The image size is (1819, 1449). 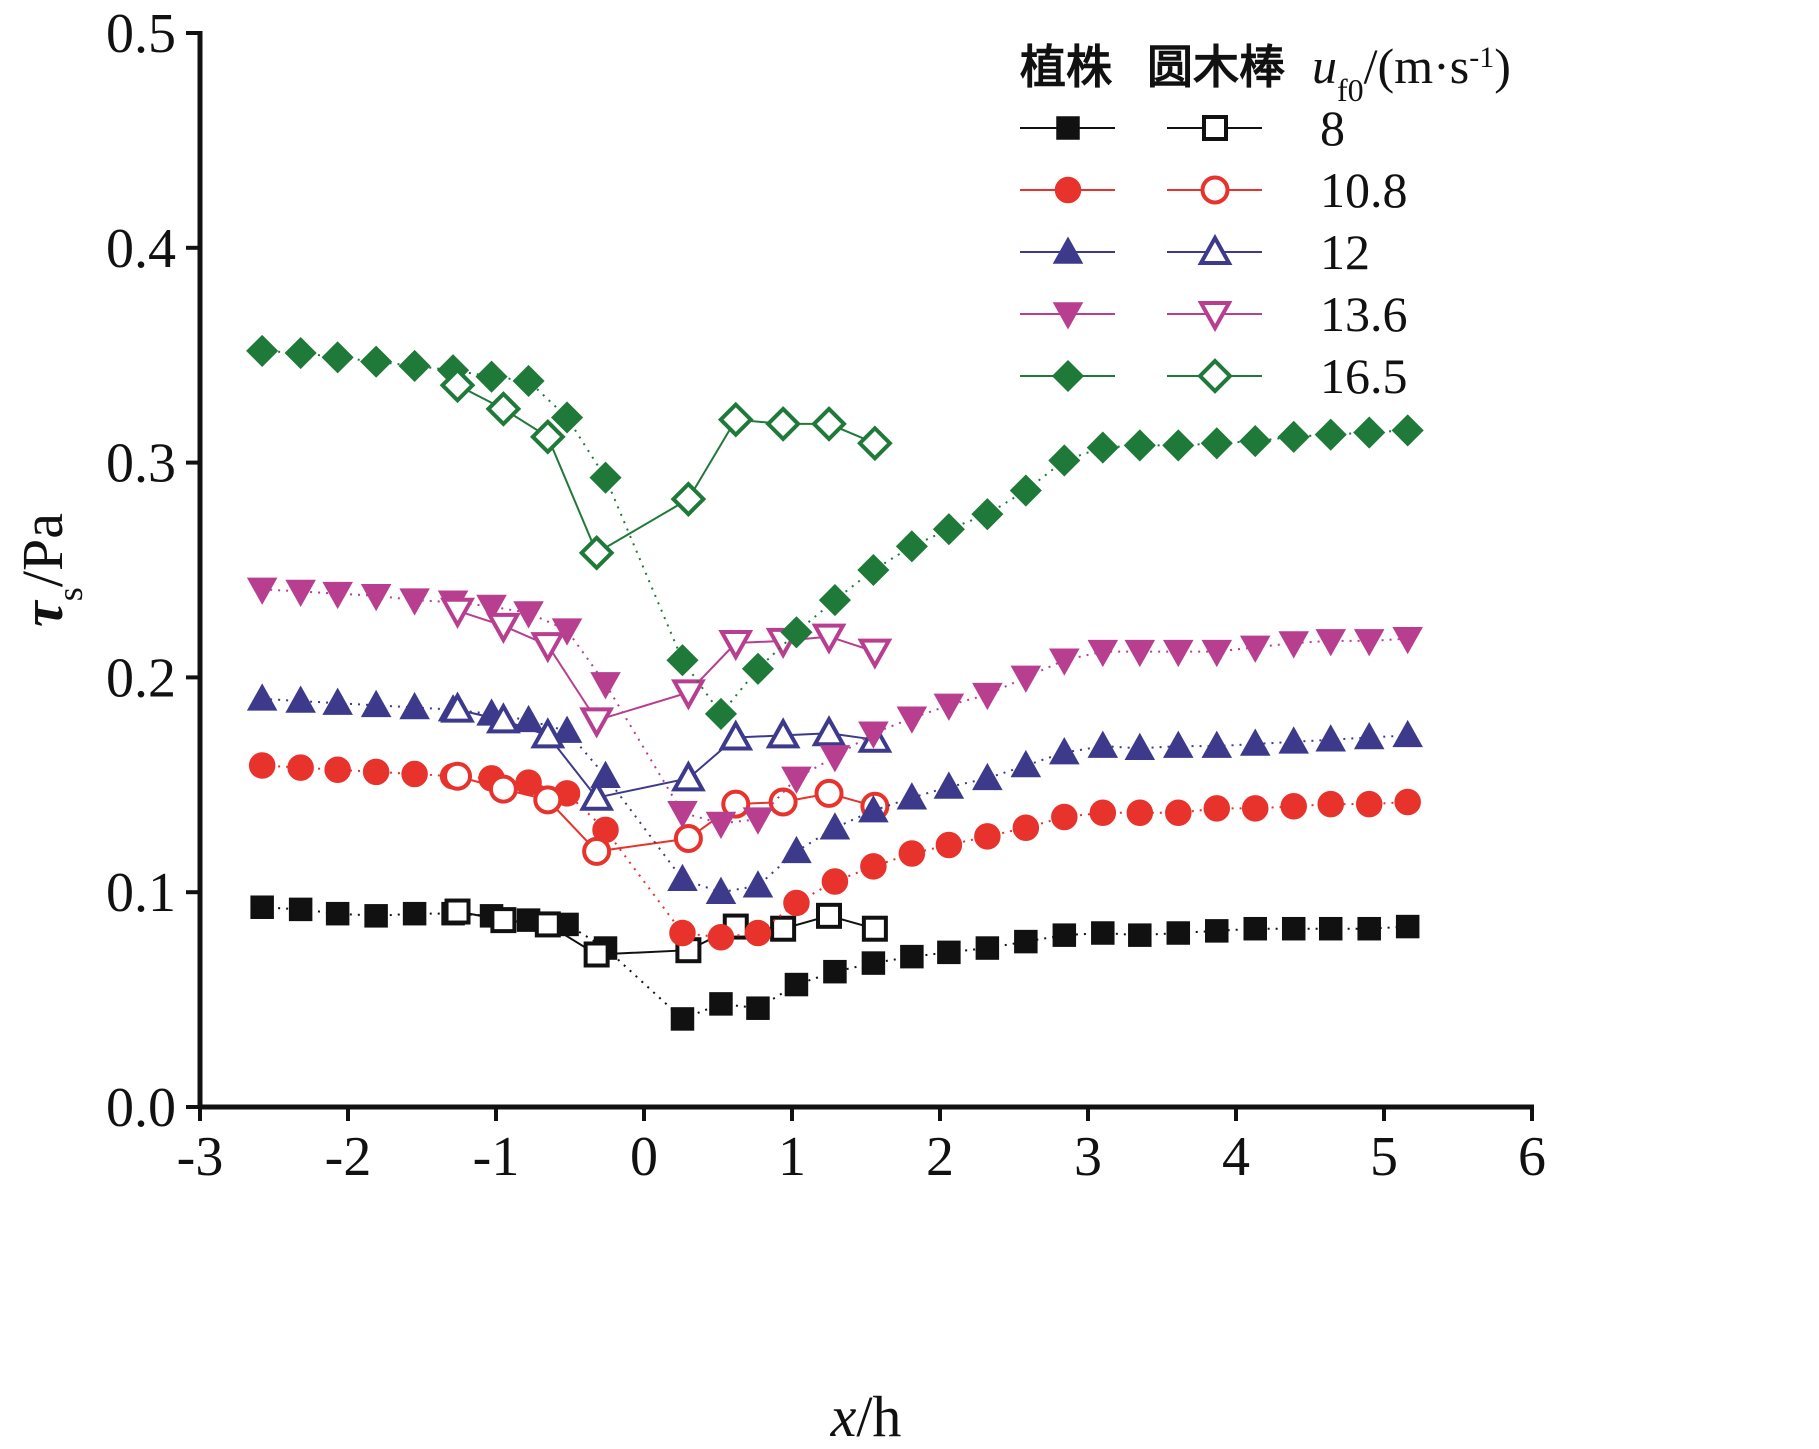 I want to click on x-tick-label: 4, so click(x=1236, y=1157).